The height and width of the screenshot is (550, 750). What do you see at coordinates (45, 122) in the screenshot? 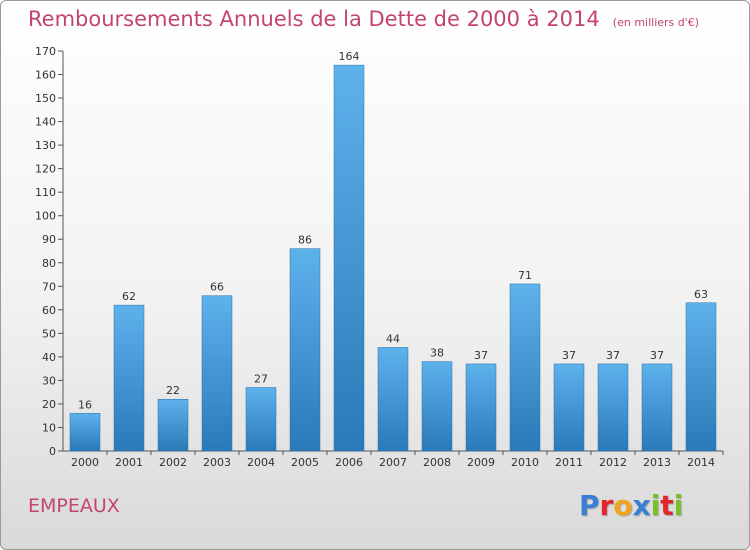
I see `y-tick-label: 140` at bounding box center [45, 122].